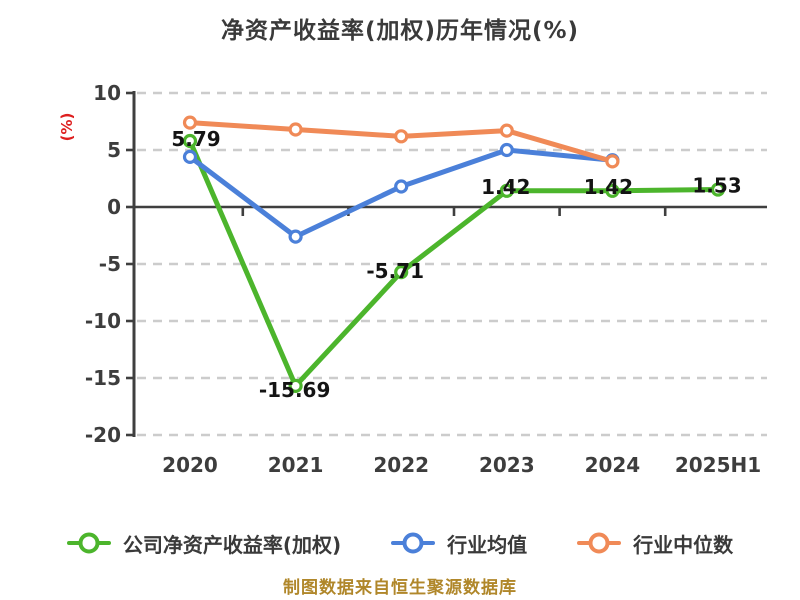 The image size is (800, 600). What do you see at coordinates (107, 93) in the screenshot?
I see `y-tick-label: 10` at bounding box center [107, 93].